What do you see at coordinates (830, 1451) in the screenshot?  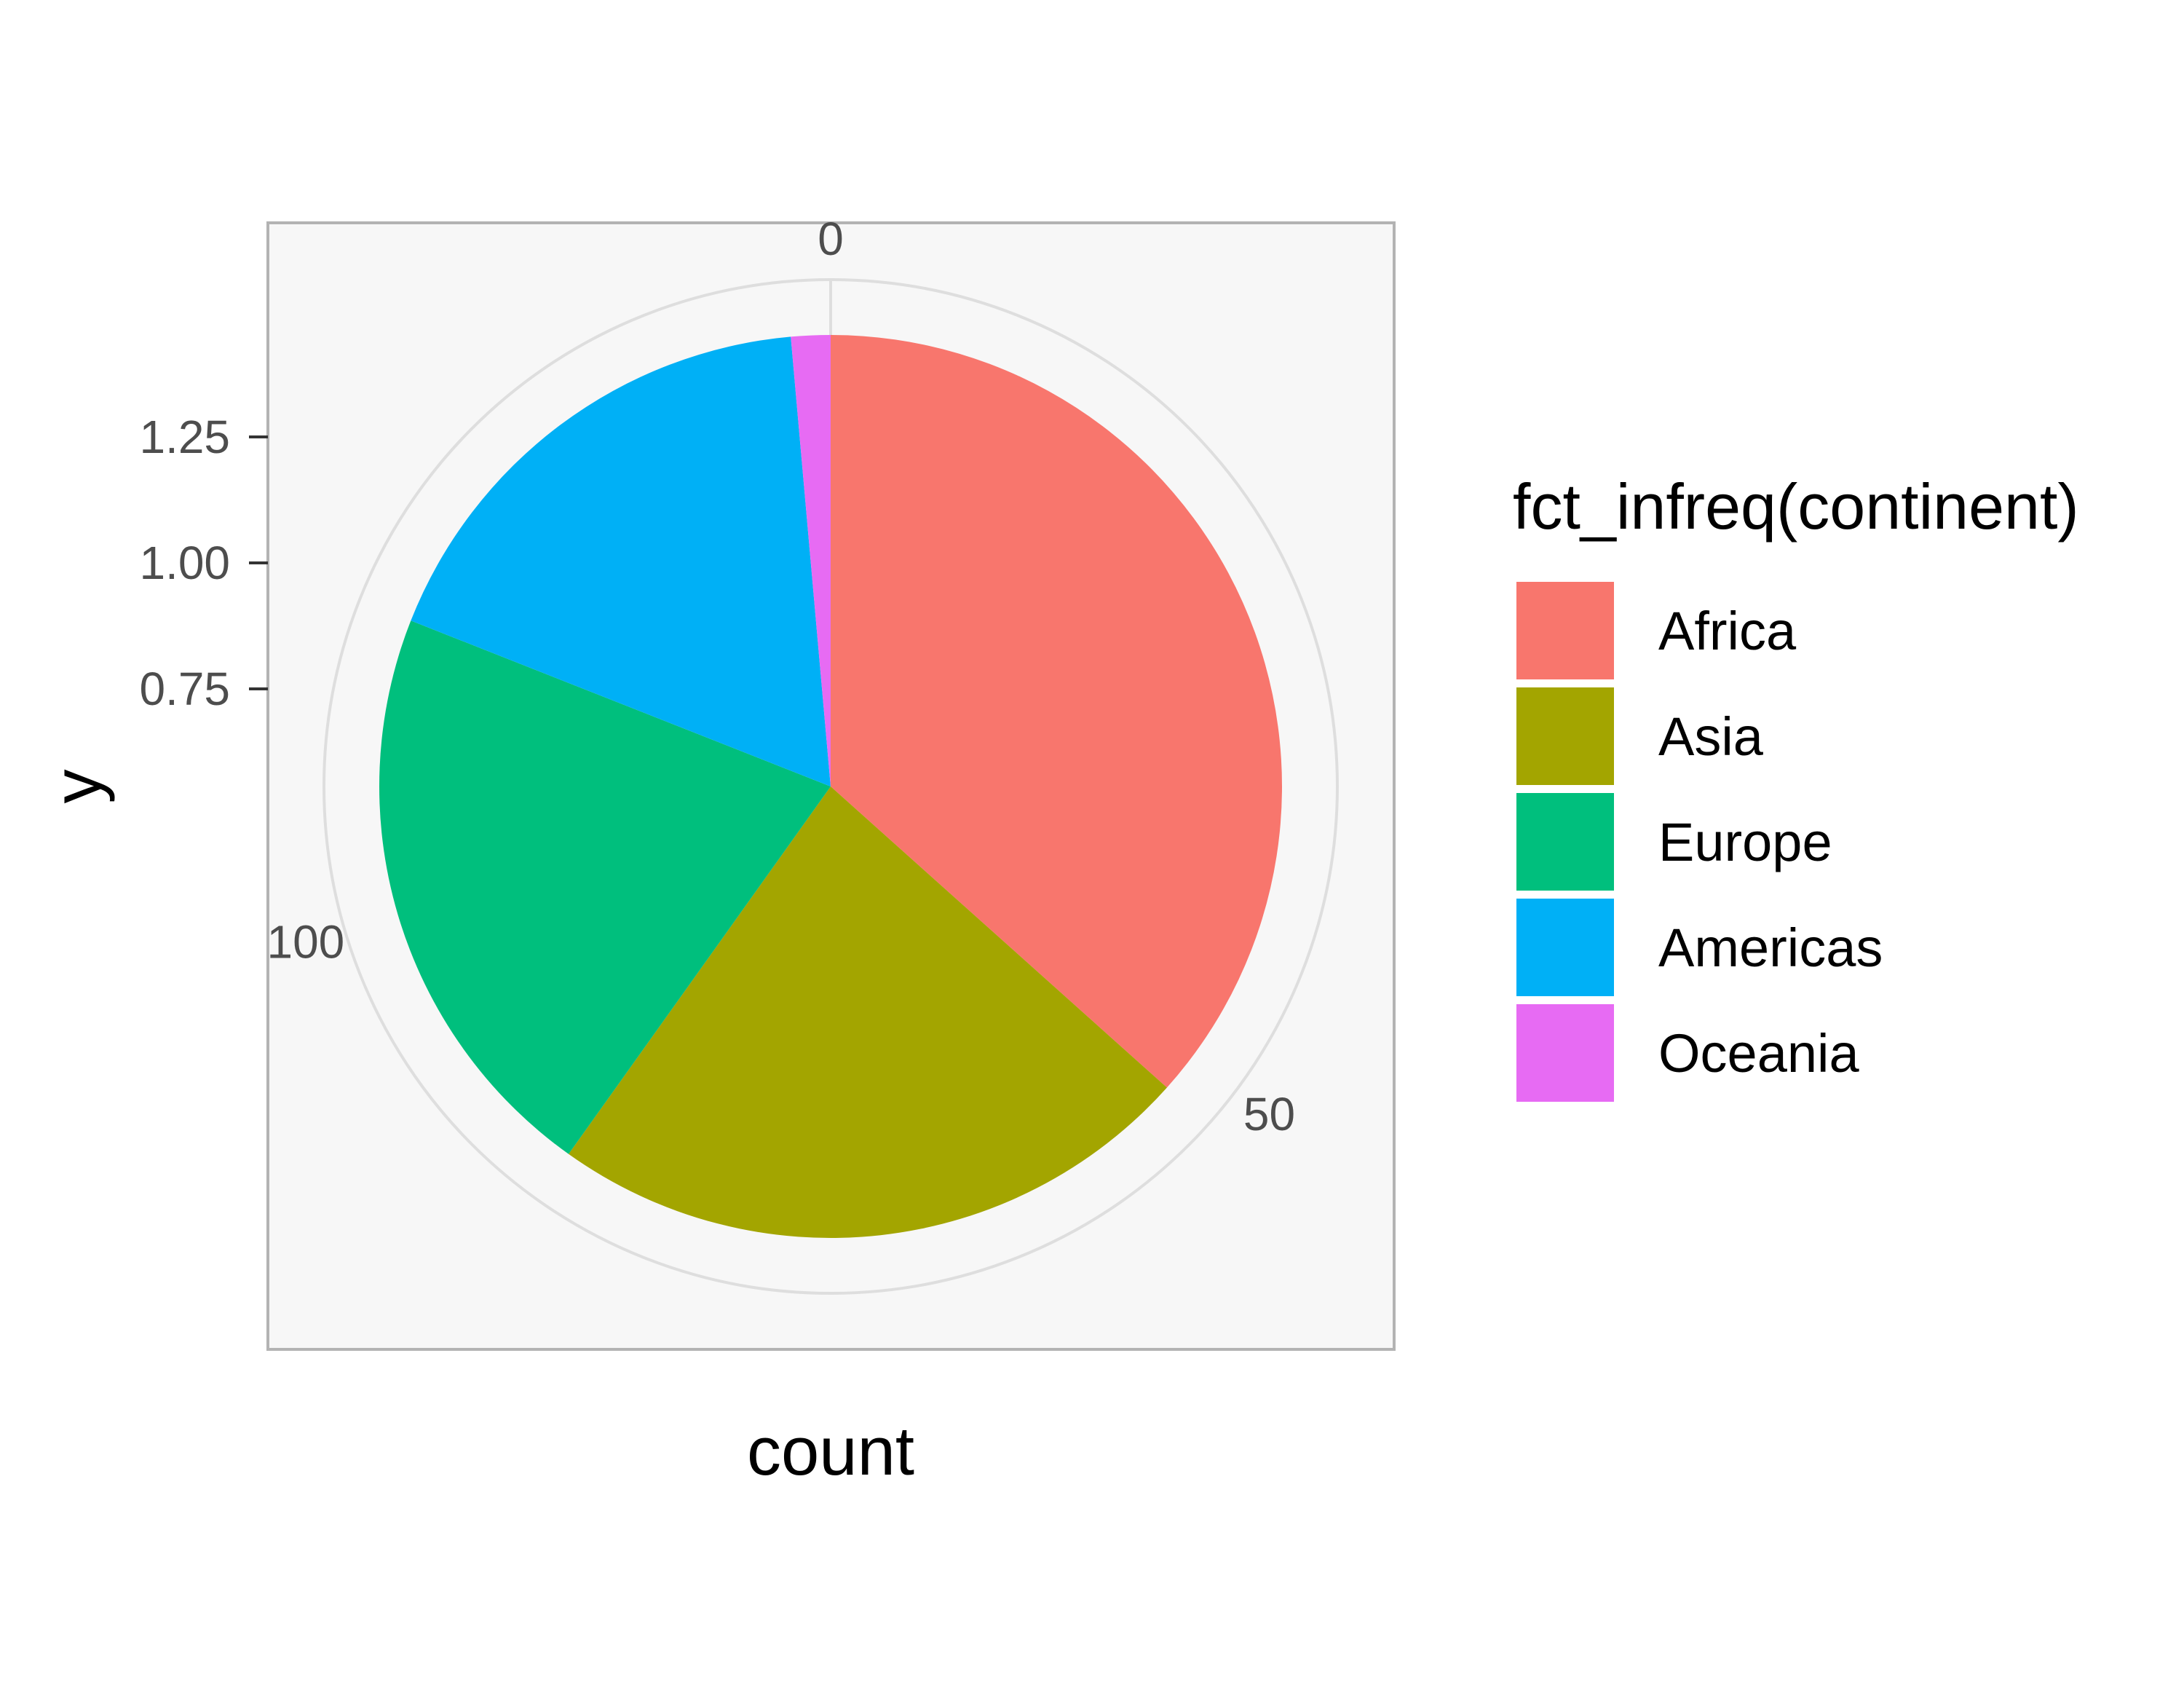 I see `x-axis-title: count` at bounding box center [830, 1451].